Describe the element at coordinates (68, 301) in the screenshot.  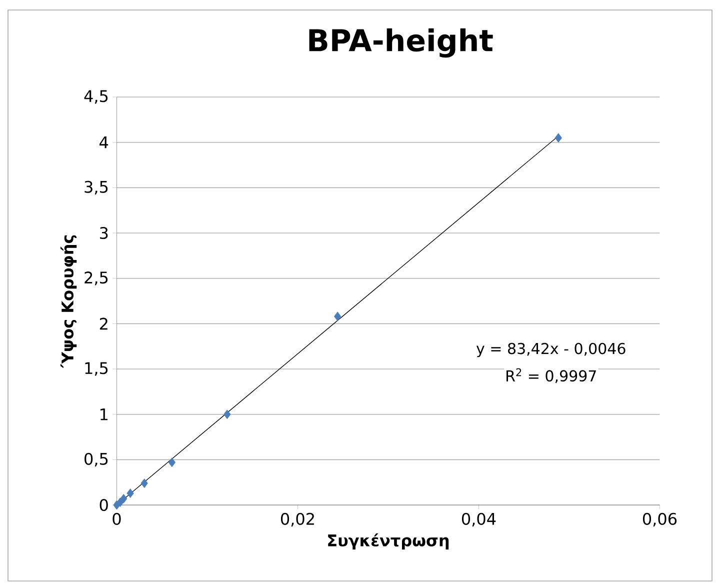
I see `y-axis-title: Ύψος Κορυφής` at that location.